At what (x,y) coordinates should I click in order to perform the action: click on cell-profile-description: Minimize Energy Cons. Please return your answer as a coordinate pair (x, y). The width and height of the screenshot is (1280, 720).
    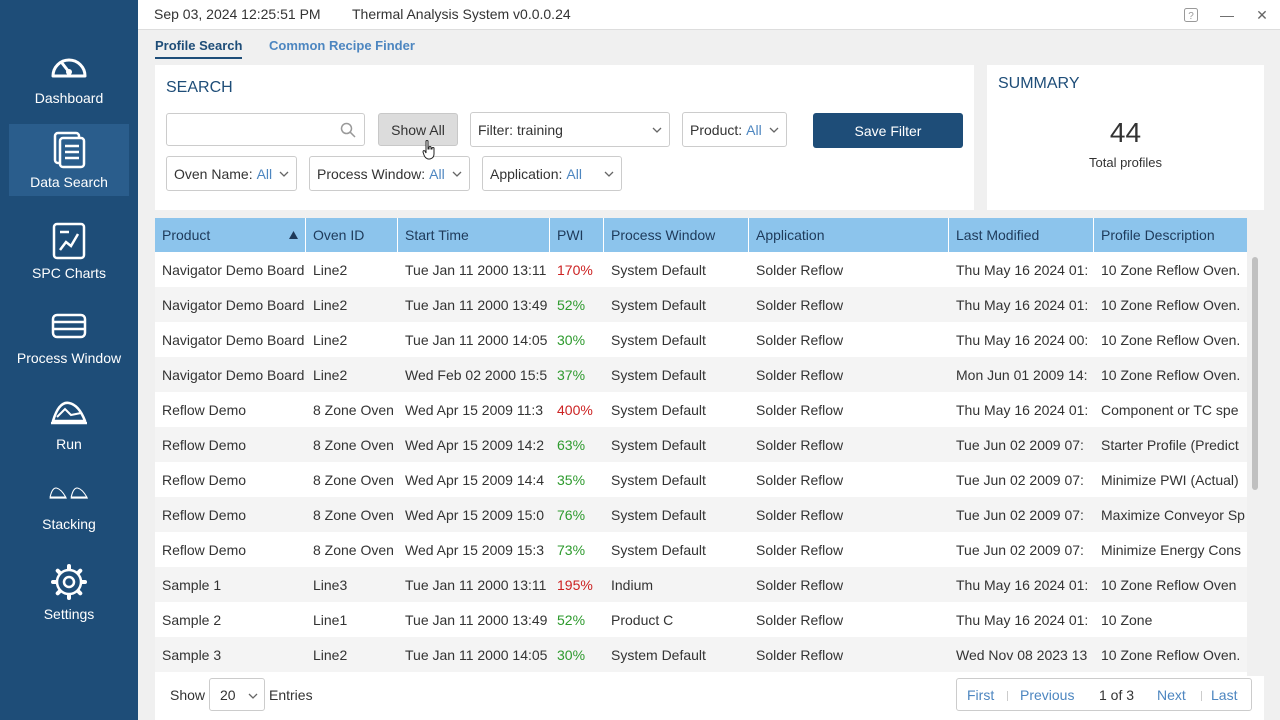
    Looking at the image, I should click on (1171, 549).